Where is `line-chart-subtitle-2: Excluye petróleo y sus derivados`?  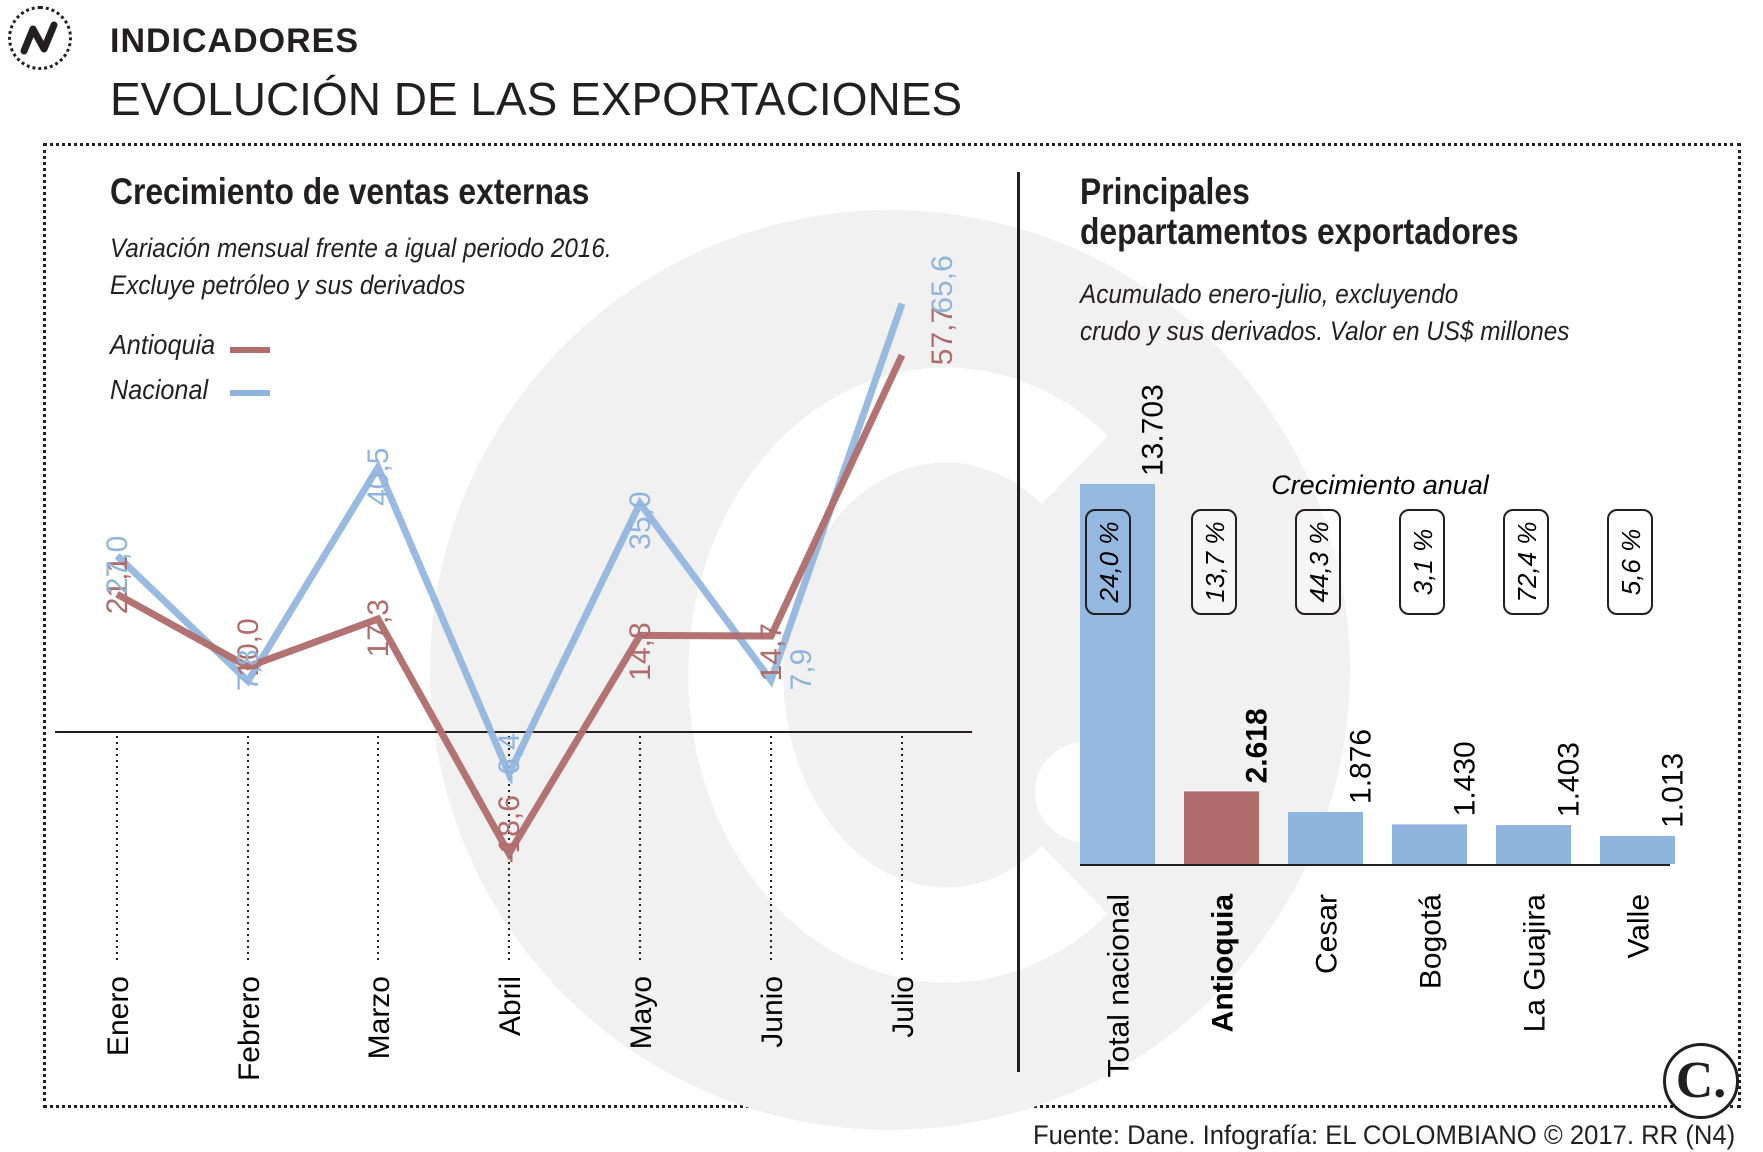
line-chart-subtitle-2: Excluye petróleo y sus derivados is located at coordinates (288, 285).